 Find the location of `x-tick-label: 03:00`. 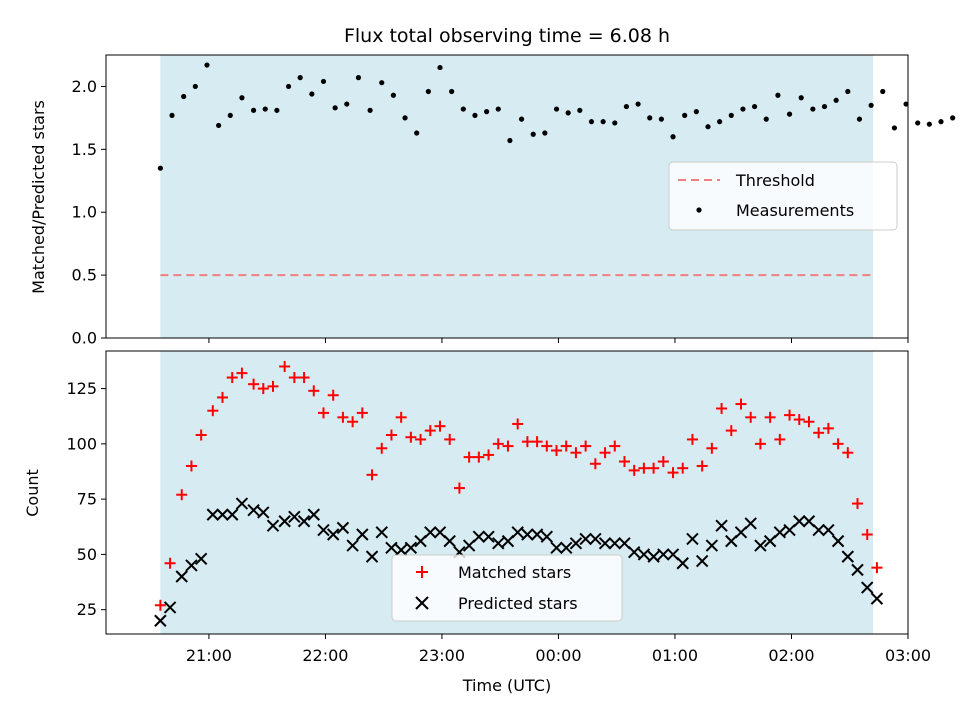

x-tick-label: 03:00 is located at coordinates (908, 655).